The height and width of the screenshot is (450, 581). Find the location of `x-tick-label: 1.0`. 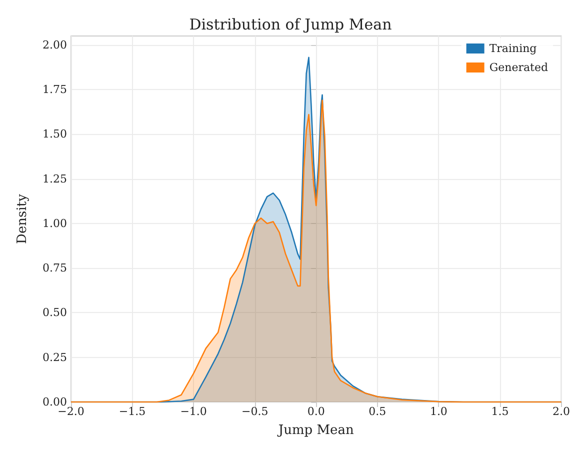

x-tick-label: 1.0 is located at coordinates (439, 411).